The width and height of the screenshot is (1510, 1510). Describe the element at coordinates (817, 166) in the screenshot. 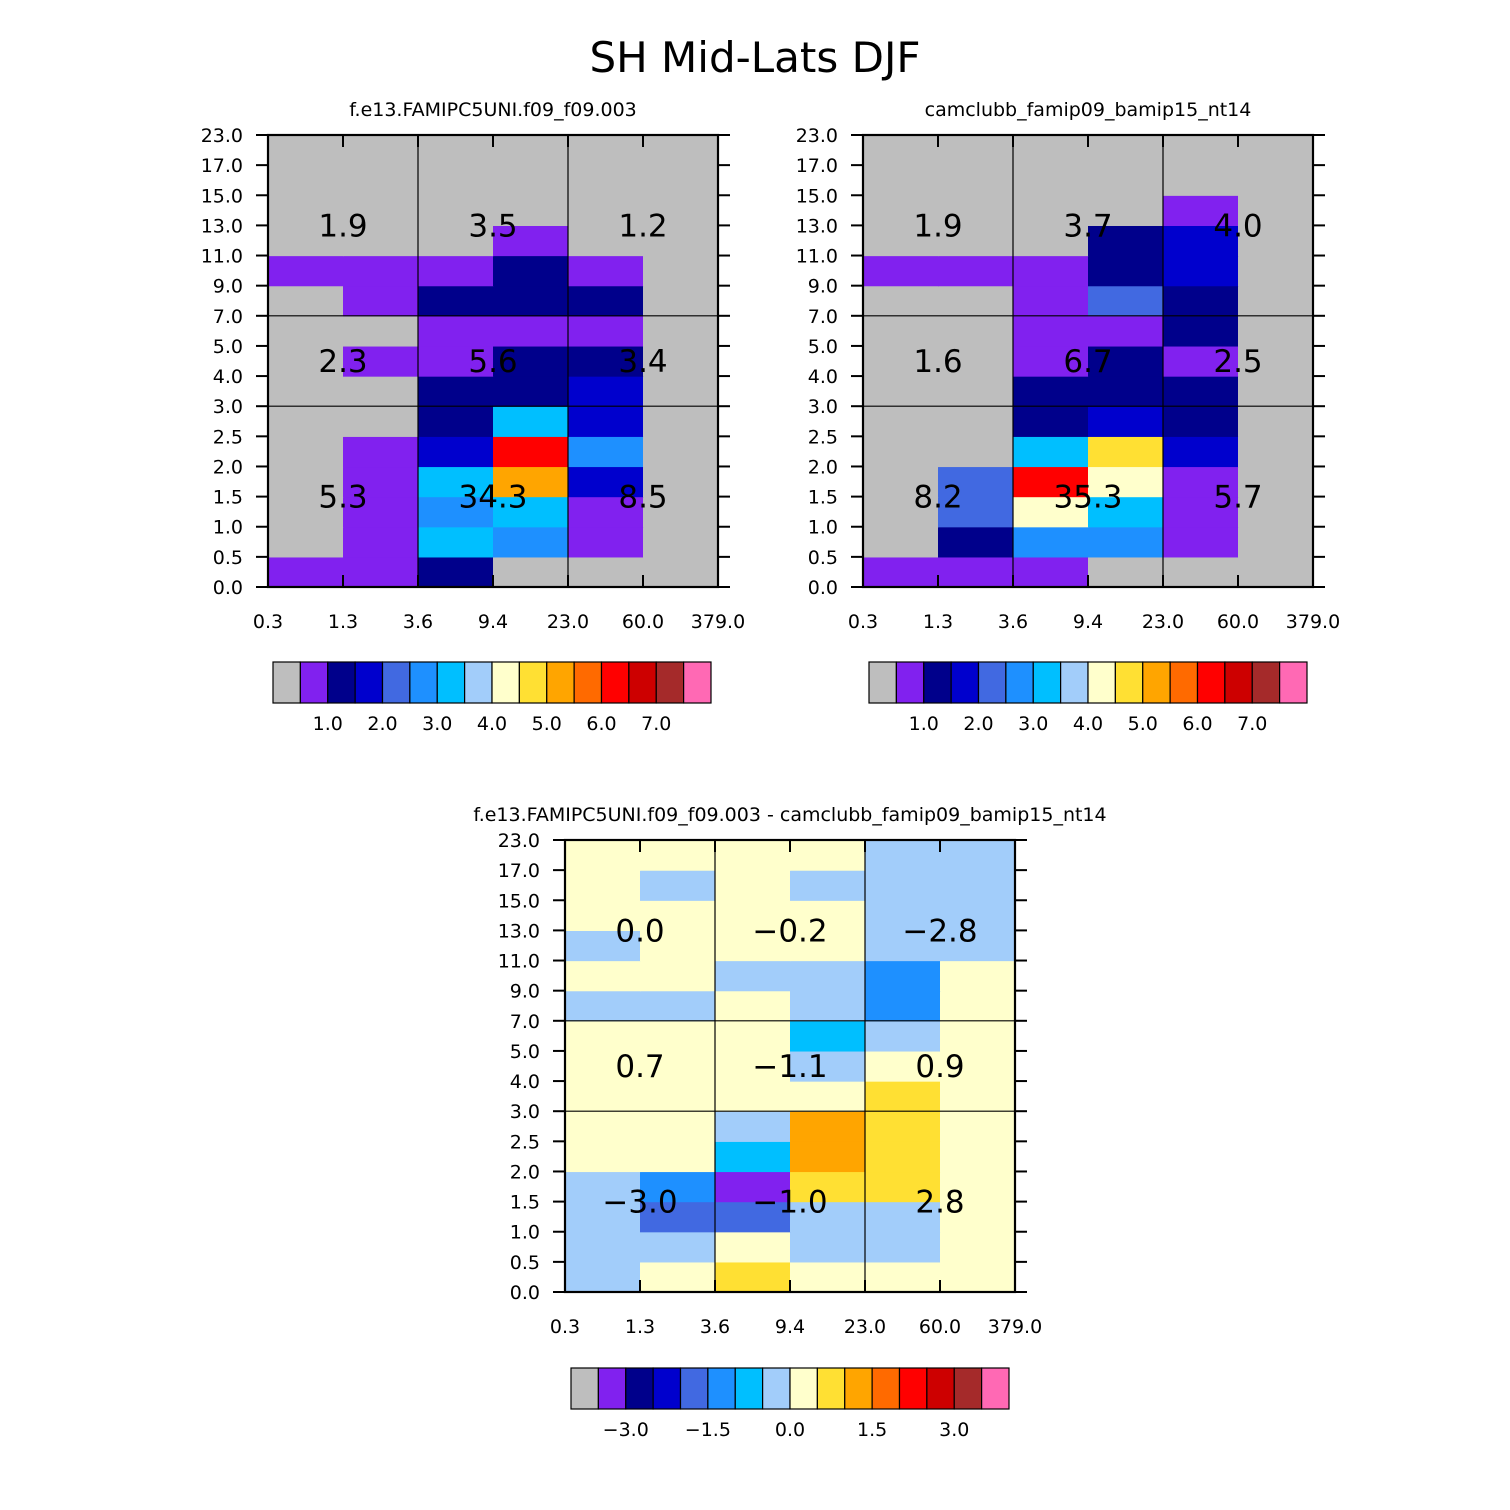

I see `y-tick-label: 17.0` at that location.